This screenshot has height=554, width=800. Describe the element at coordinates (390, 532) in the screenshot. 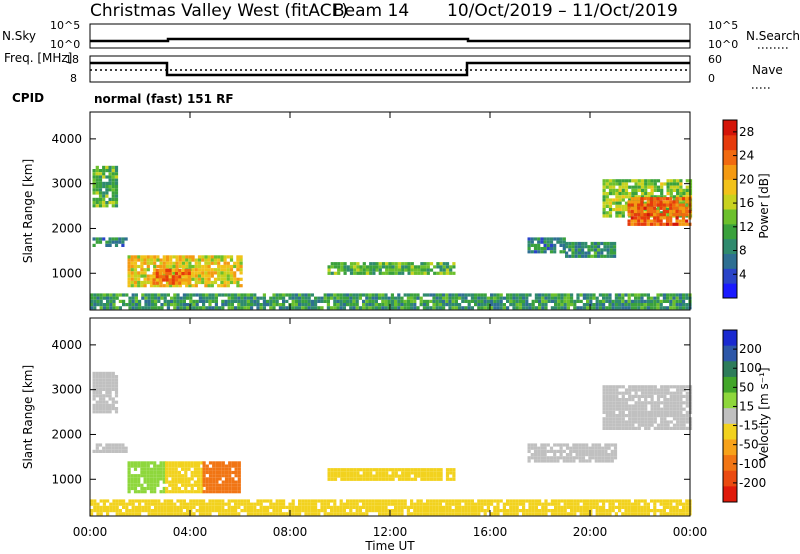

I see `x-tick-label: 12:00` at that location.